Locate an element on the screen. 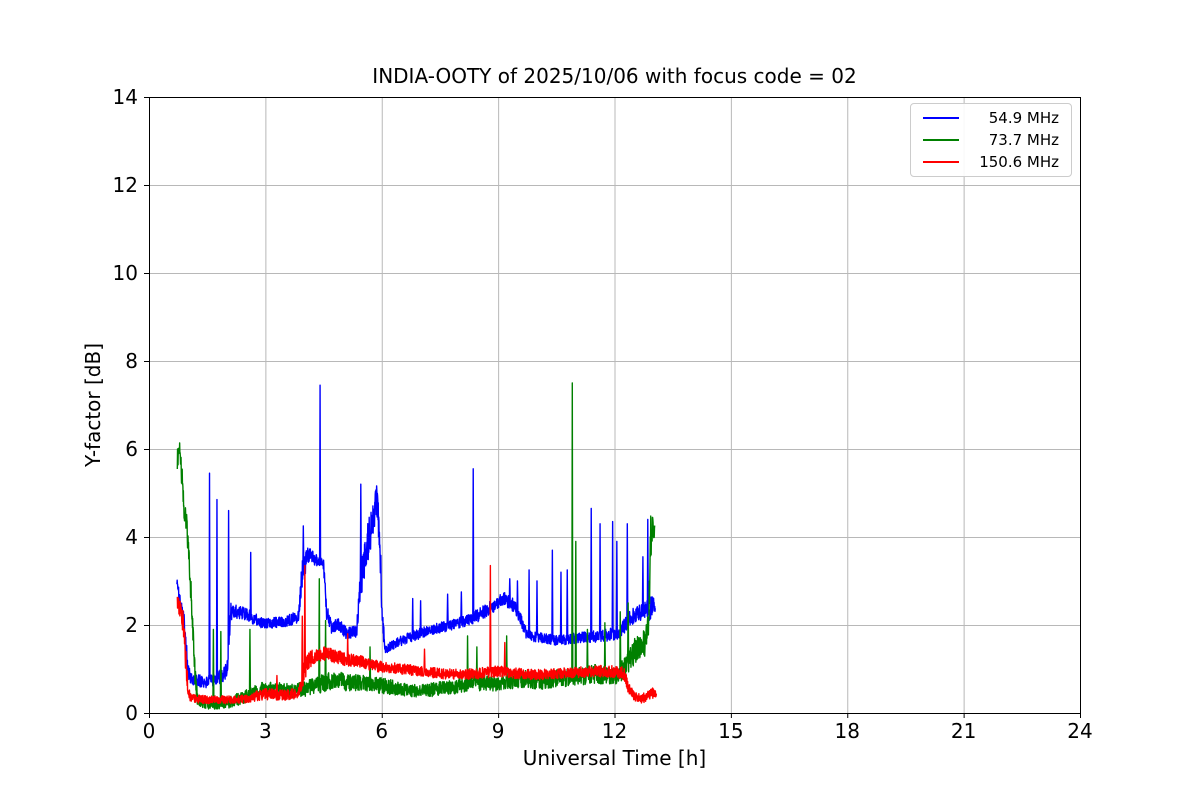  legend-item: 150.6 MHz is located at coordinates (991, 162).